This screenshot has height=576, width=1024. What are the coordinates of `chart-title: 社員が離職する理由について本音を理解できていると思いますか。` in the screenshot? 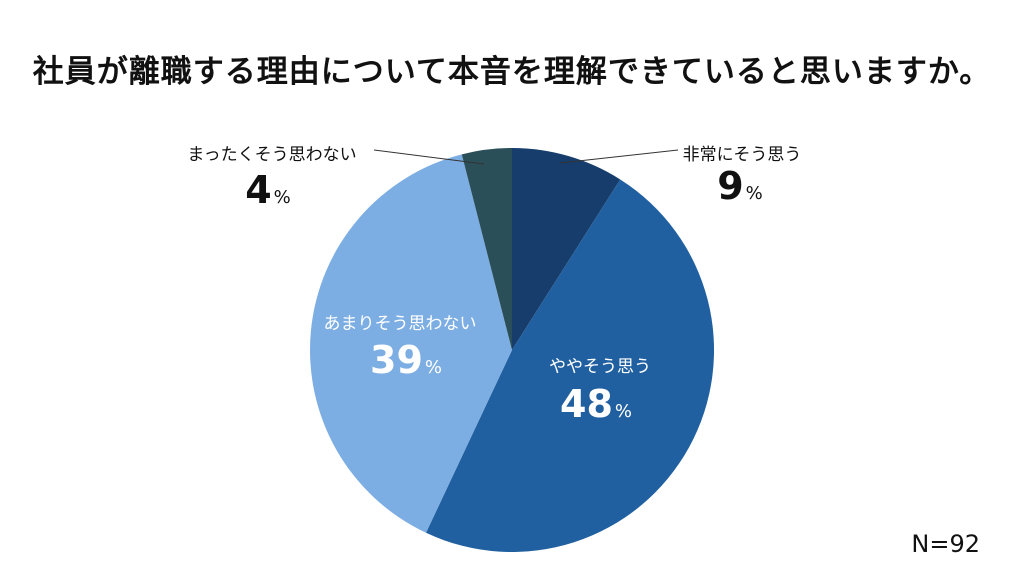 It's located at (512, 72).